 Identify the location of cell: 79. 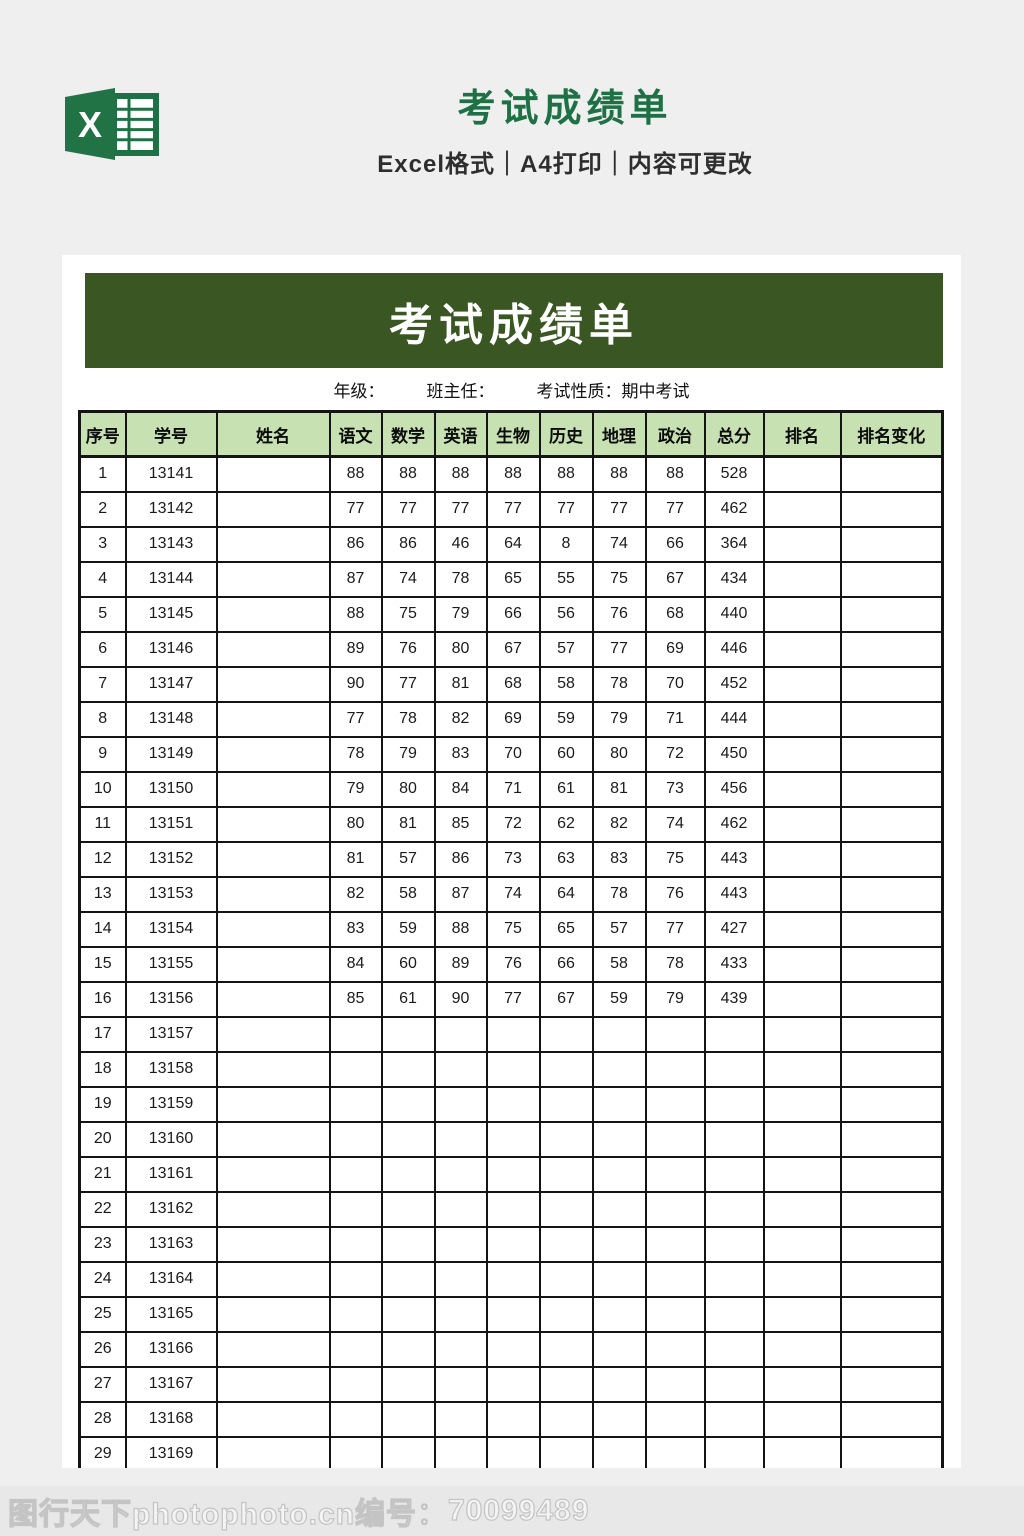
(460, 614).